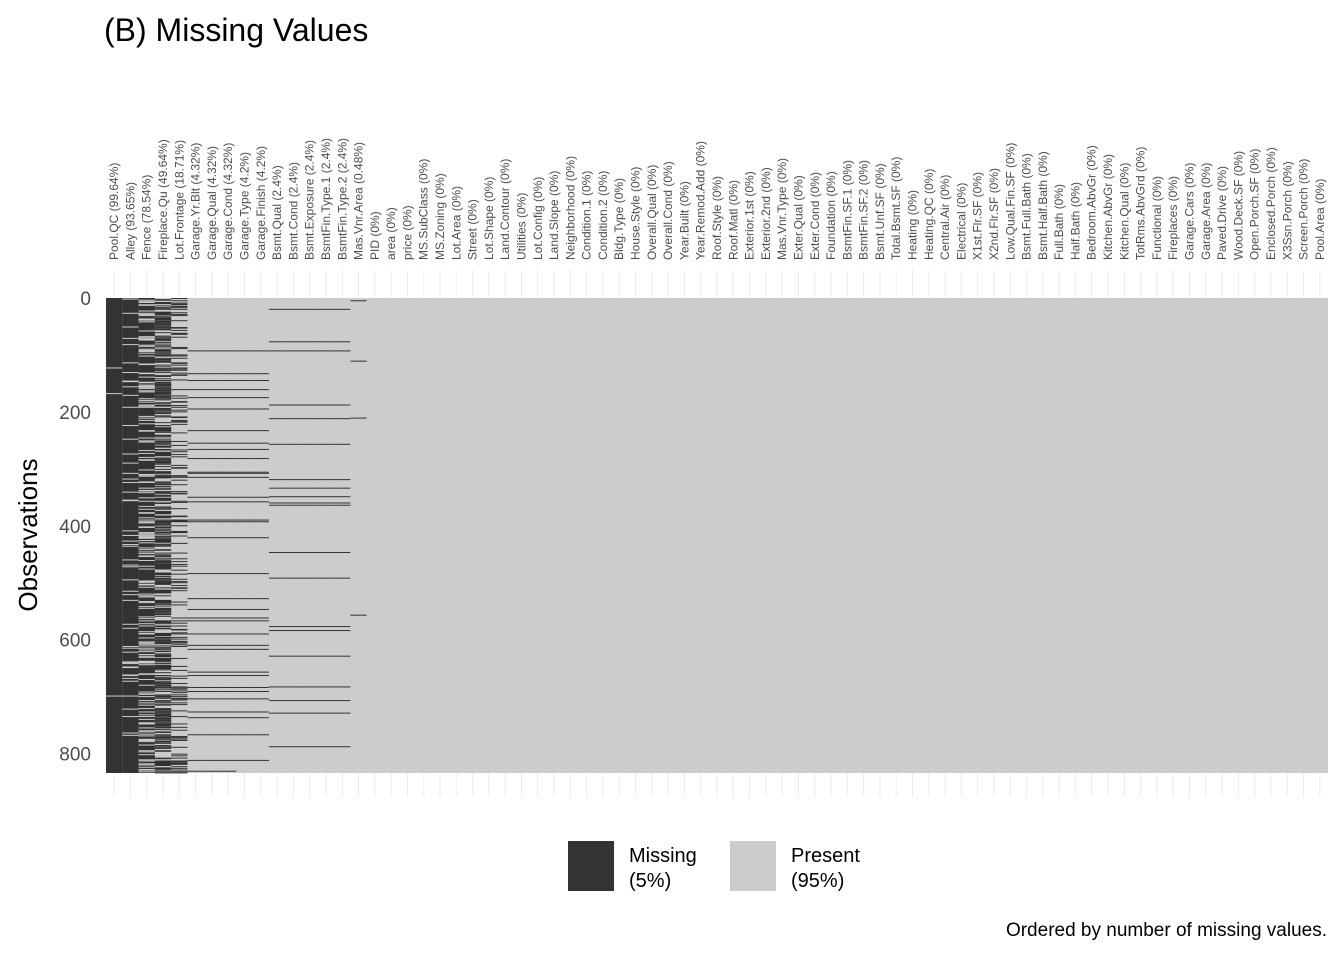  I want to click on column-label: Fence (78.54%), so click(147, 217).